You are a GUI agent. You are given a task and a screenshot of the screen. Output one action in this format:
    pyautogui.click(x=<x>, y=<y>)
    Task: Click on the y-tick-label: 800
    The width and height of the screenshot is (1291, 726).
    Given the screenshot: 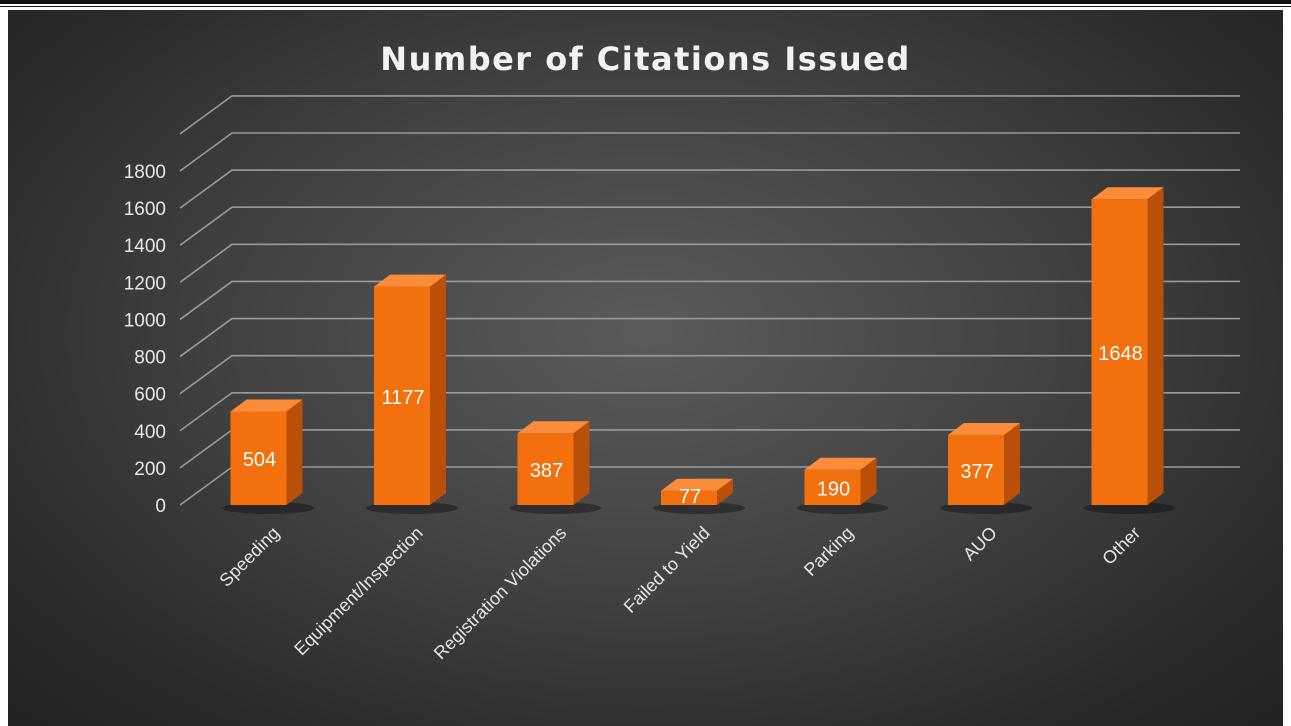 What is the action you would take?
    pyautogui.click(x=150, y=358)
    